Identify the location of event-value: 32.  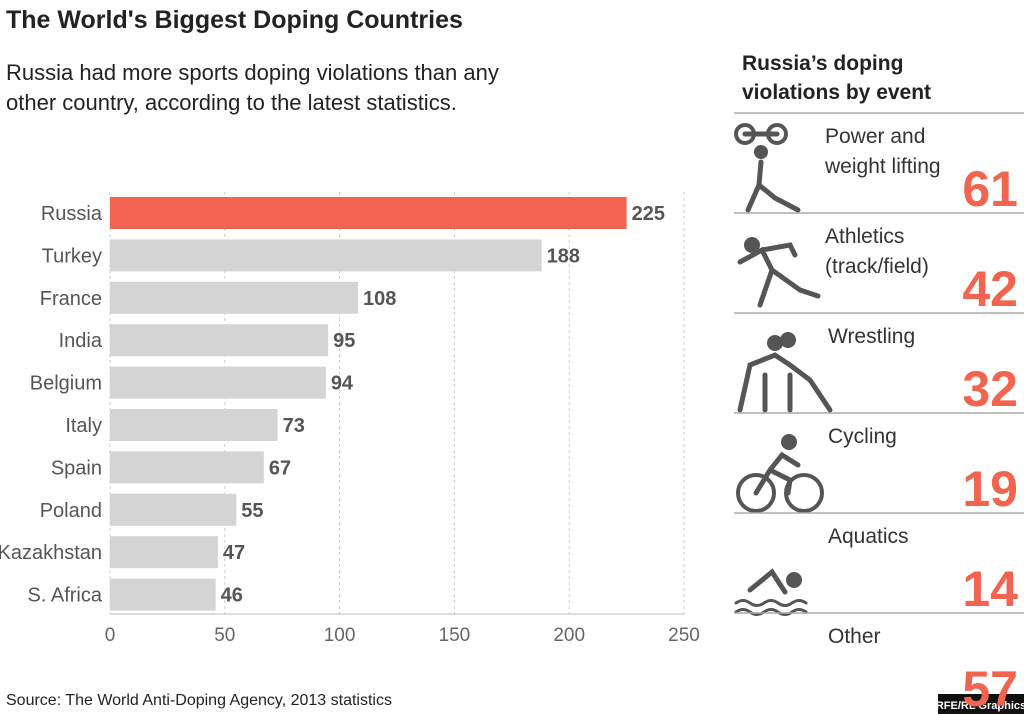
(990, 389).